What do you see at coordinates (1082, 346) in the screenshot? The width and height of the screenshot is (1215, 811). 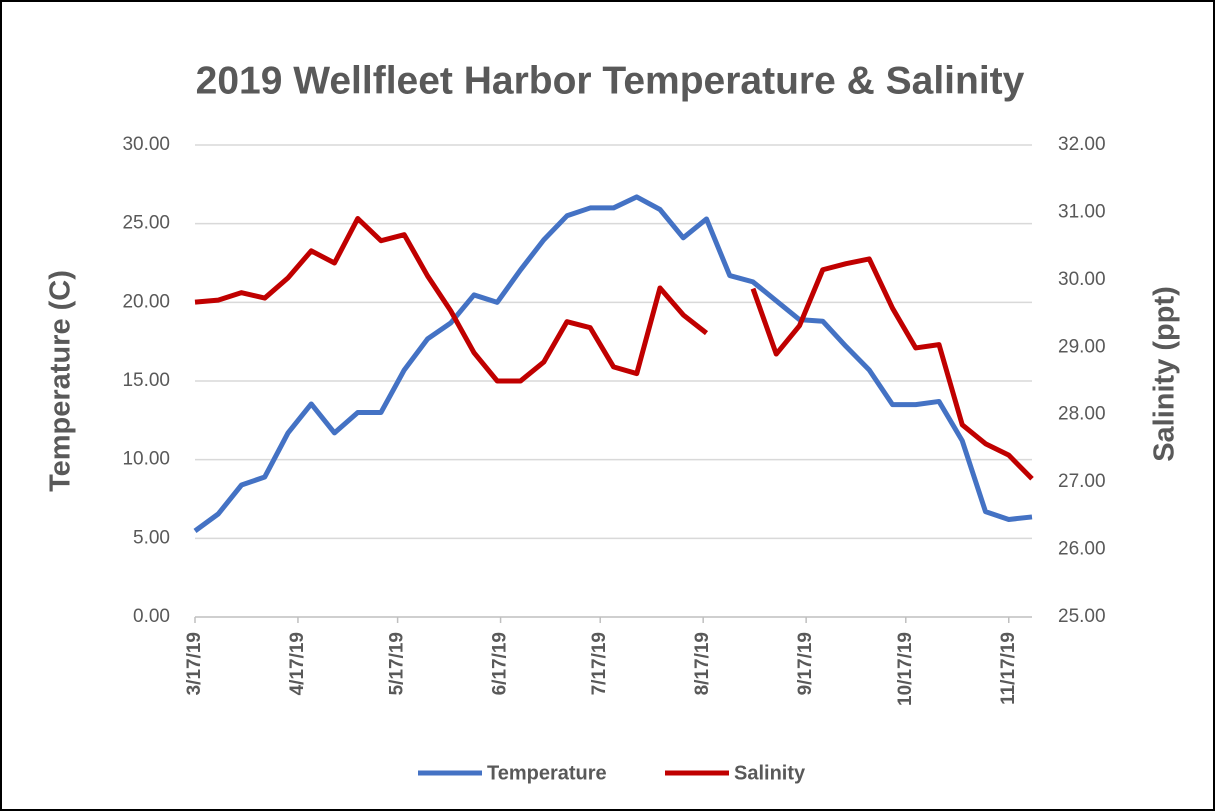 I see `y2-tick-label: 29.00` at bounding box center [1082, 346].